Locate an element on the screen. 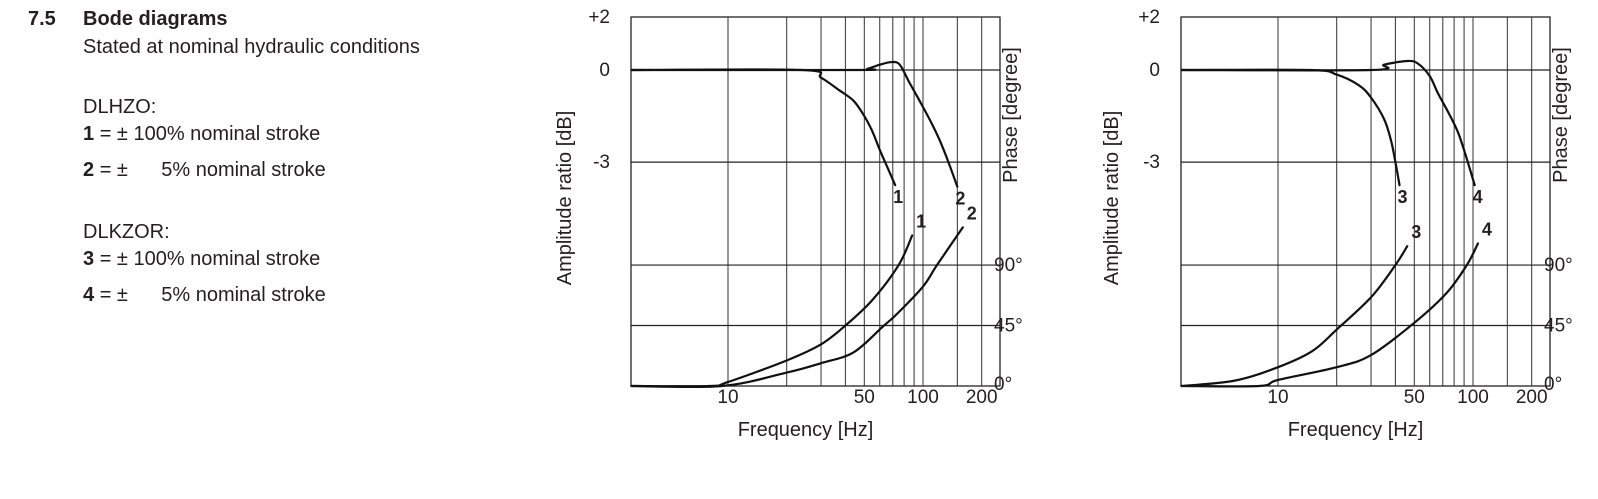 Image resolution: width=1598 pixels, height=499 pixels. legend-id: 3 is located at coordinates (89, 259).